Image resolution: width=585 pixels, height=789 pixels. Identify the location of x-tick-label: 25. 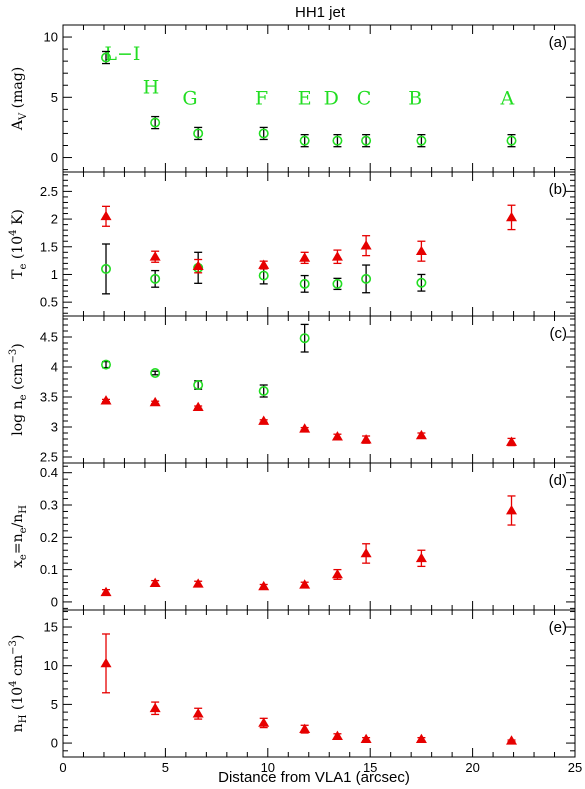
(575, 767).